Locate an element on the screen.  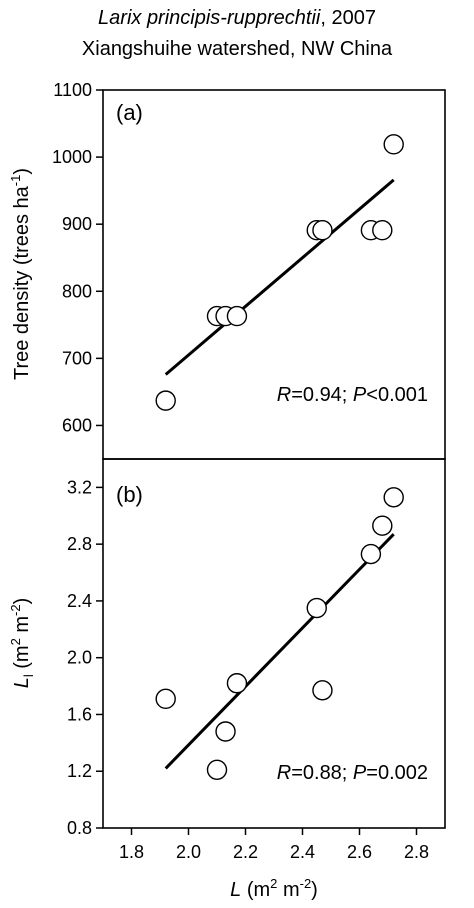
panel-b-y-tick-label: 2.8 is located at coordinates (79, 544).